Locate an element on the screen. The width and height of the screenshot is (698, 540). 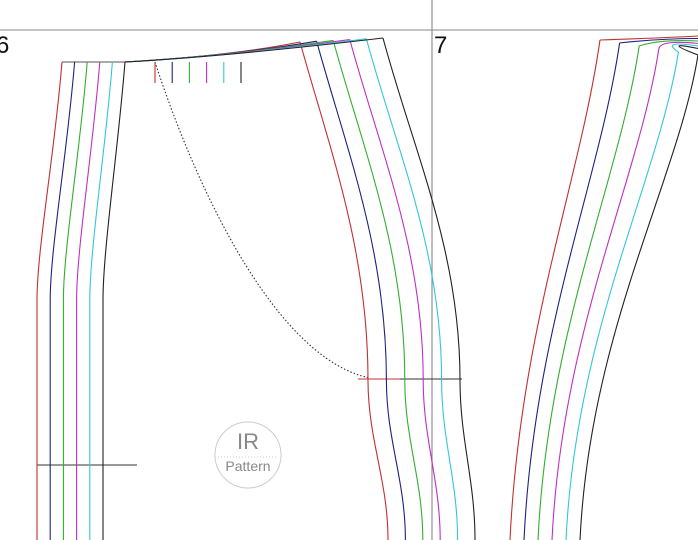
logo: IR Pattern is located at coordinates (248, 455).